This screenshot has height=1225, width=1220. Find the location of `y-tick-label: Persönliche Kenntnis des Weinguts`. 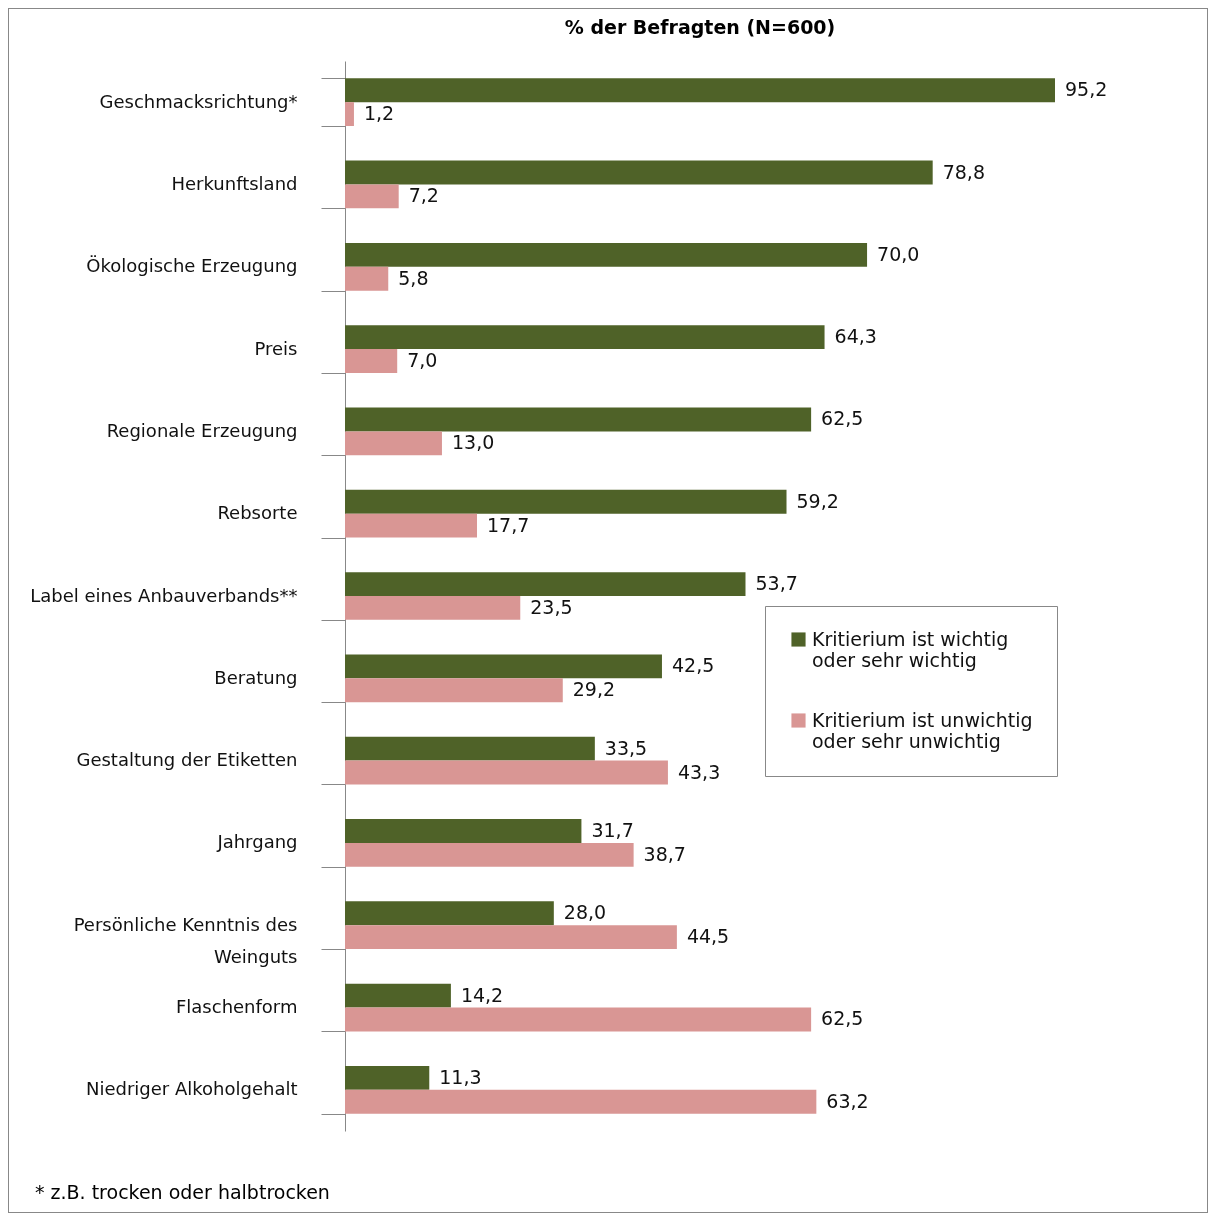

y-tick-label: Persönliche Kenntnis des Weinguts is located at coordinates (185, 940).